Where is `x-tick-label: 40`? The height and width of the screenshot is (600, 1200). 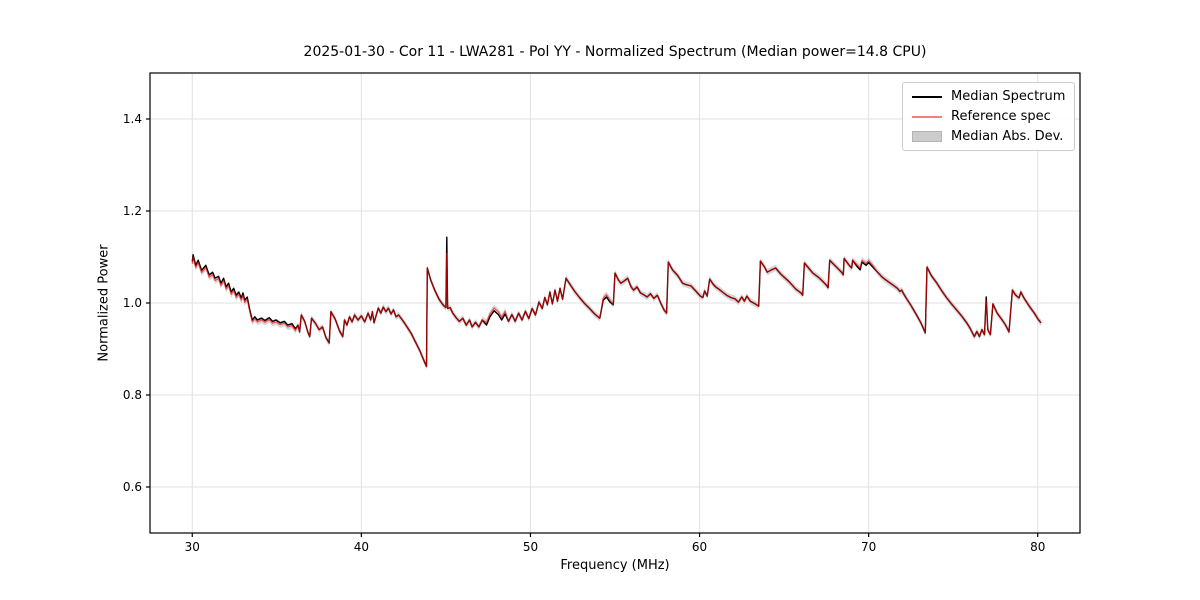 x-tick-label: 40 is located at coordinates (361, 547).